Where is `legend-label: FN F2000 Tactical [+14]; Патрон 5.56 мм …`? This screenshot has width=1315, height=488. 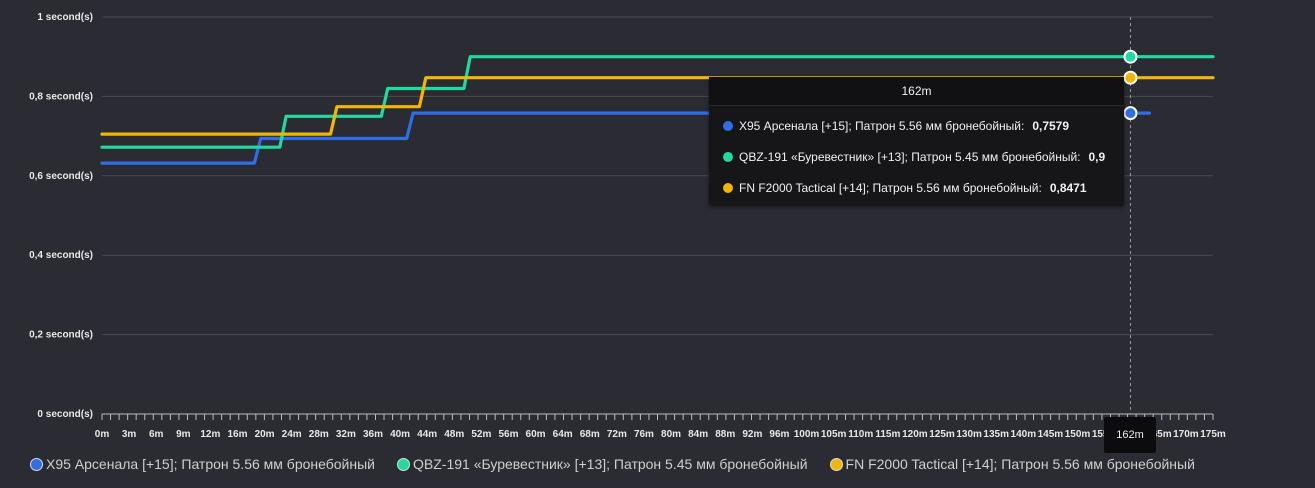 legend-label: FN F2000 Tactical [+14]; Патрон 5.56 мм … is located at coordinates (1020, 464).